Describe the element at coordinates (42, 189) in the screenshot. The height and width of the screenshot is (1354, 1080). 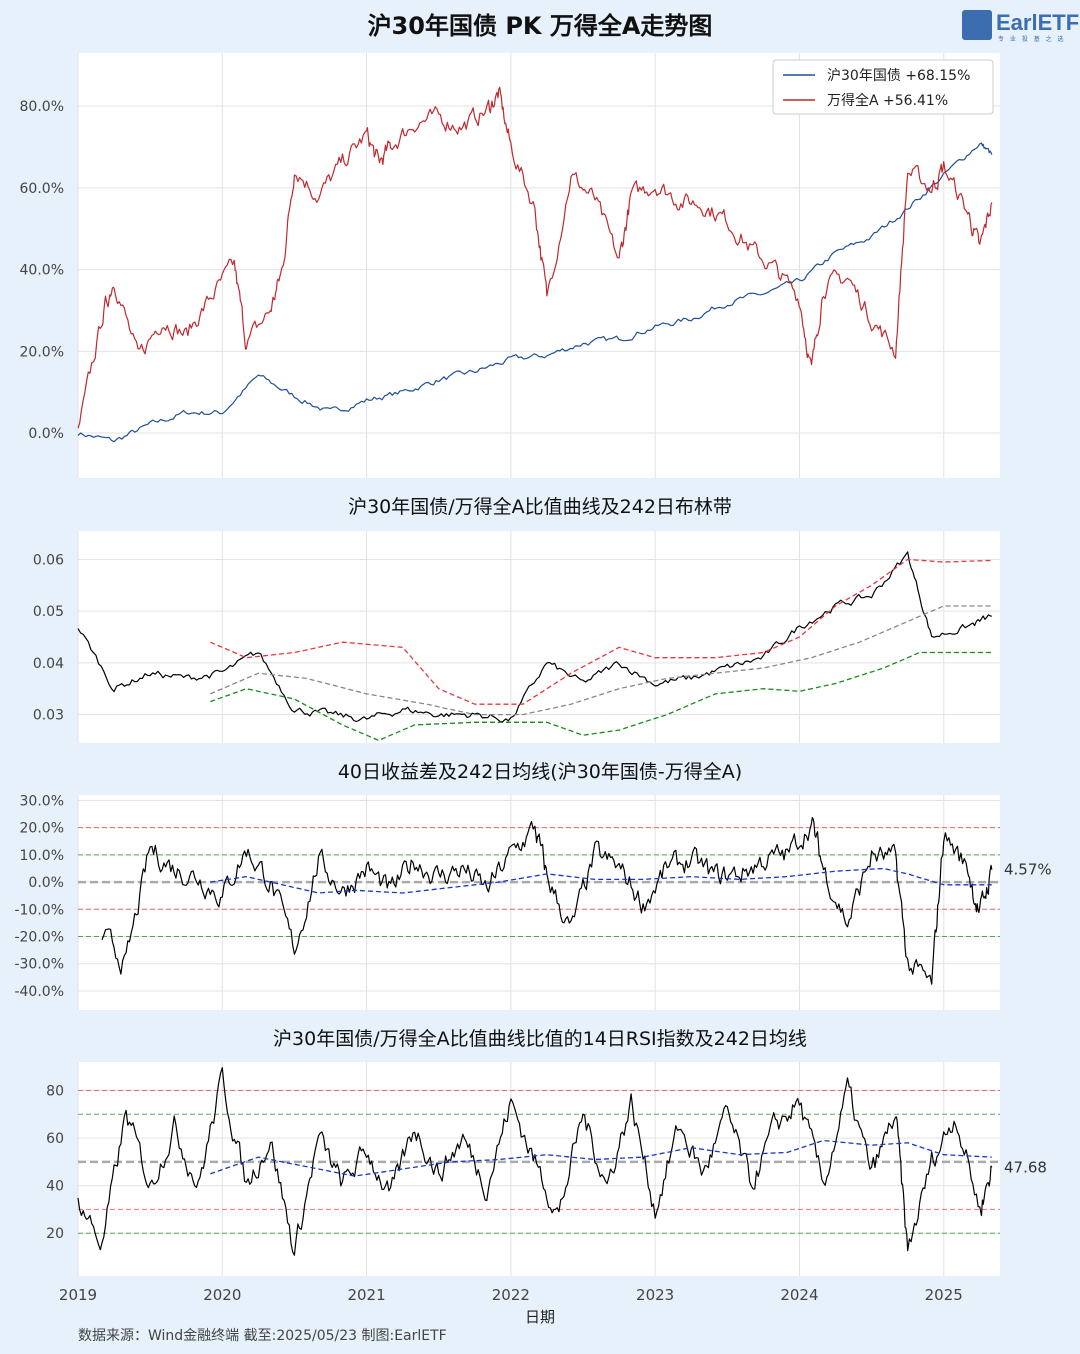
I see `y-tick-label: 60.0%` at that location.